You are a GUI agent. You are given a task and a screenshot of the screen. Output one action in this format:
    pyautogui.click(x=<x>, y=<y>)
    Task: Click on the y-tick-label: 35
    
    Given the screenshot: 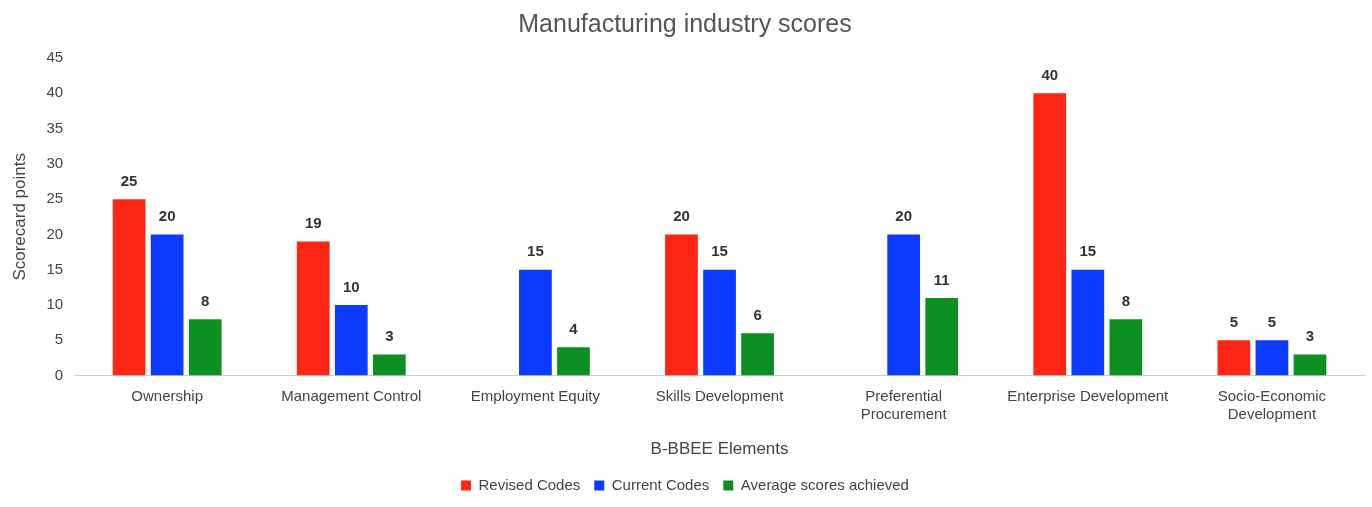 What is the action you would take?
    pyautogui.click(x=55, y=127)
    